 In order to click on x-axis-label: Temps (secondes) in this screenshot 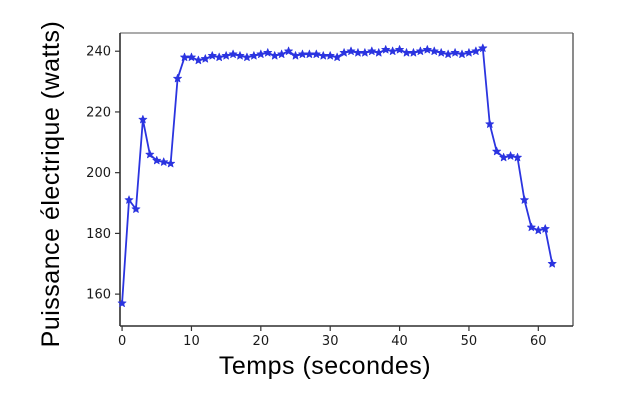, I will do `click(325, 366)`.